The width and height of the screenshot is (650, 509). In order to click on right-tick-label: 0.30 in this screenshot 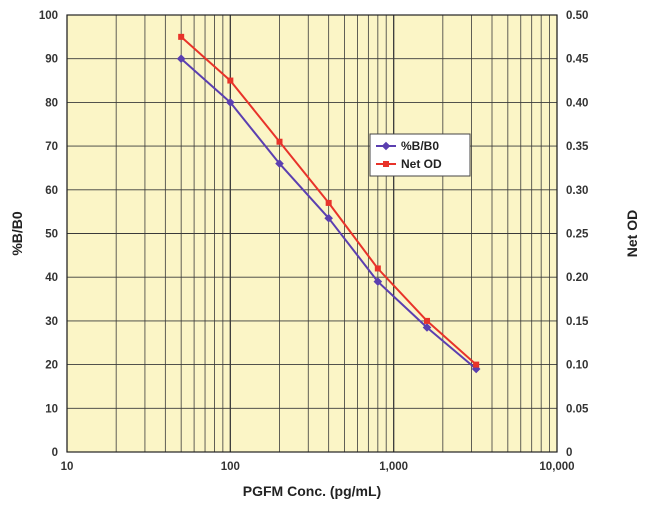, I will do `click(577, 191)`.